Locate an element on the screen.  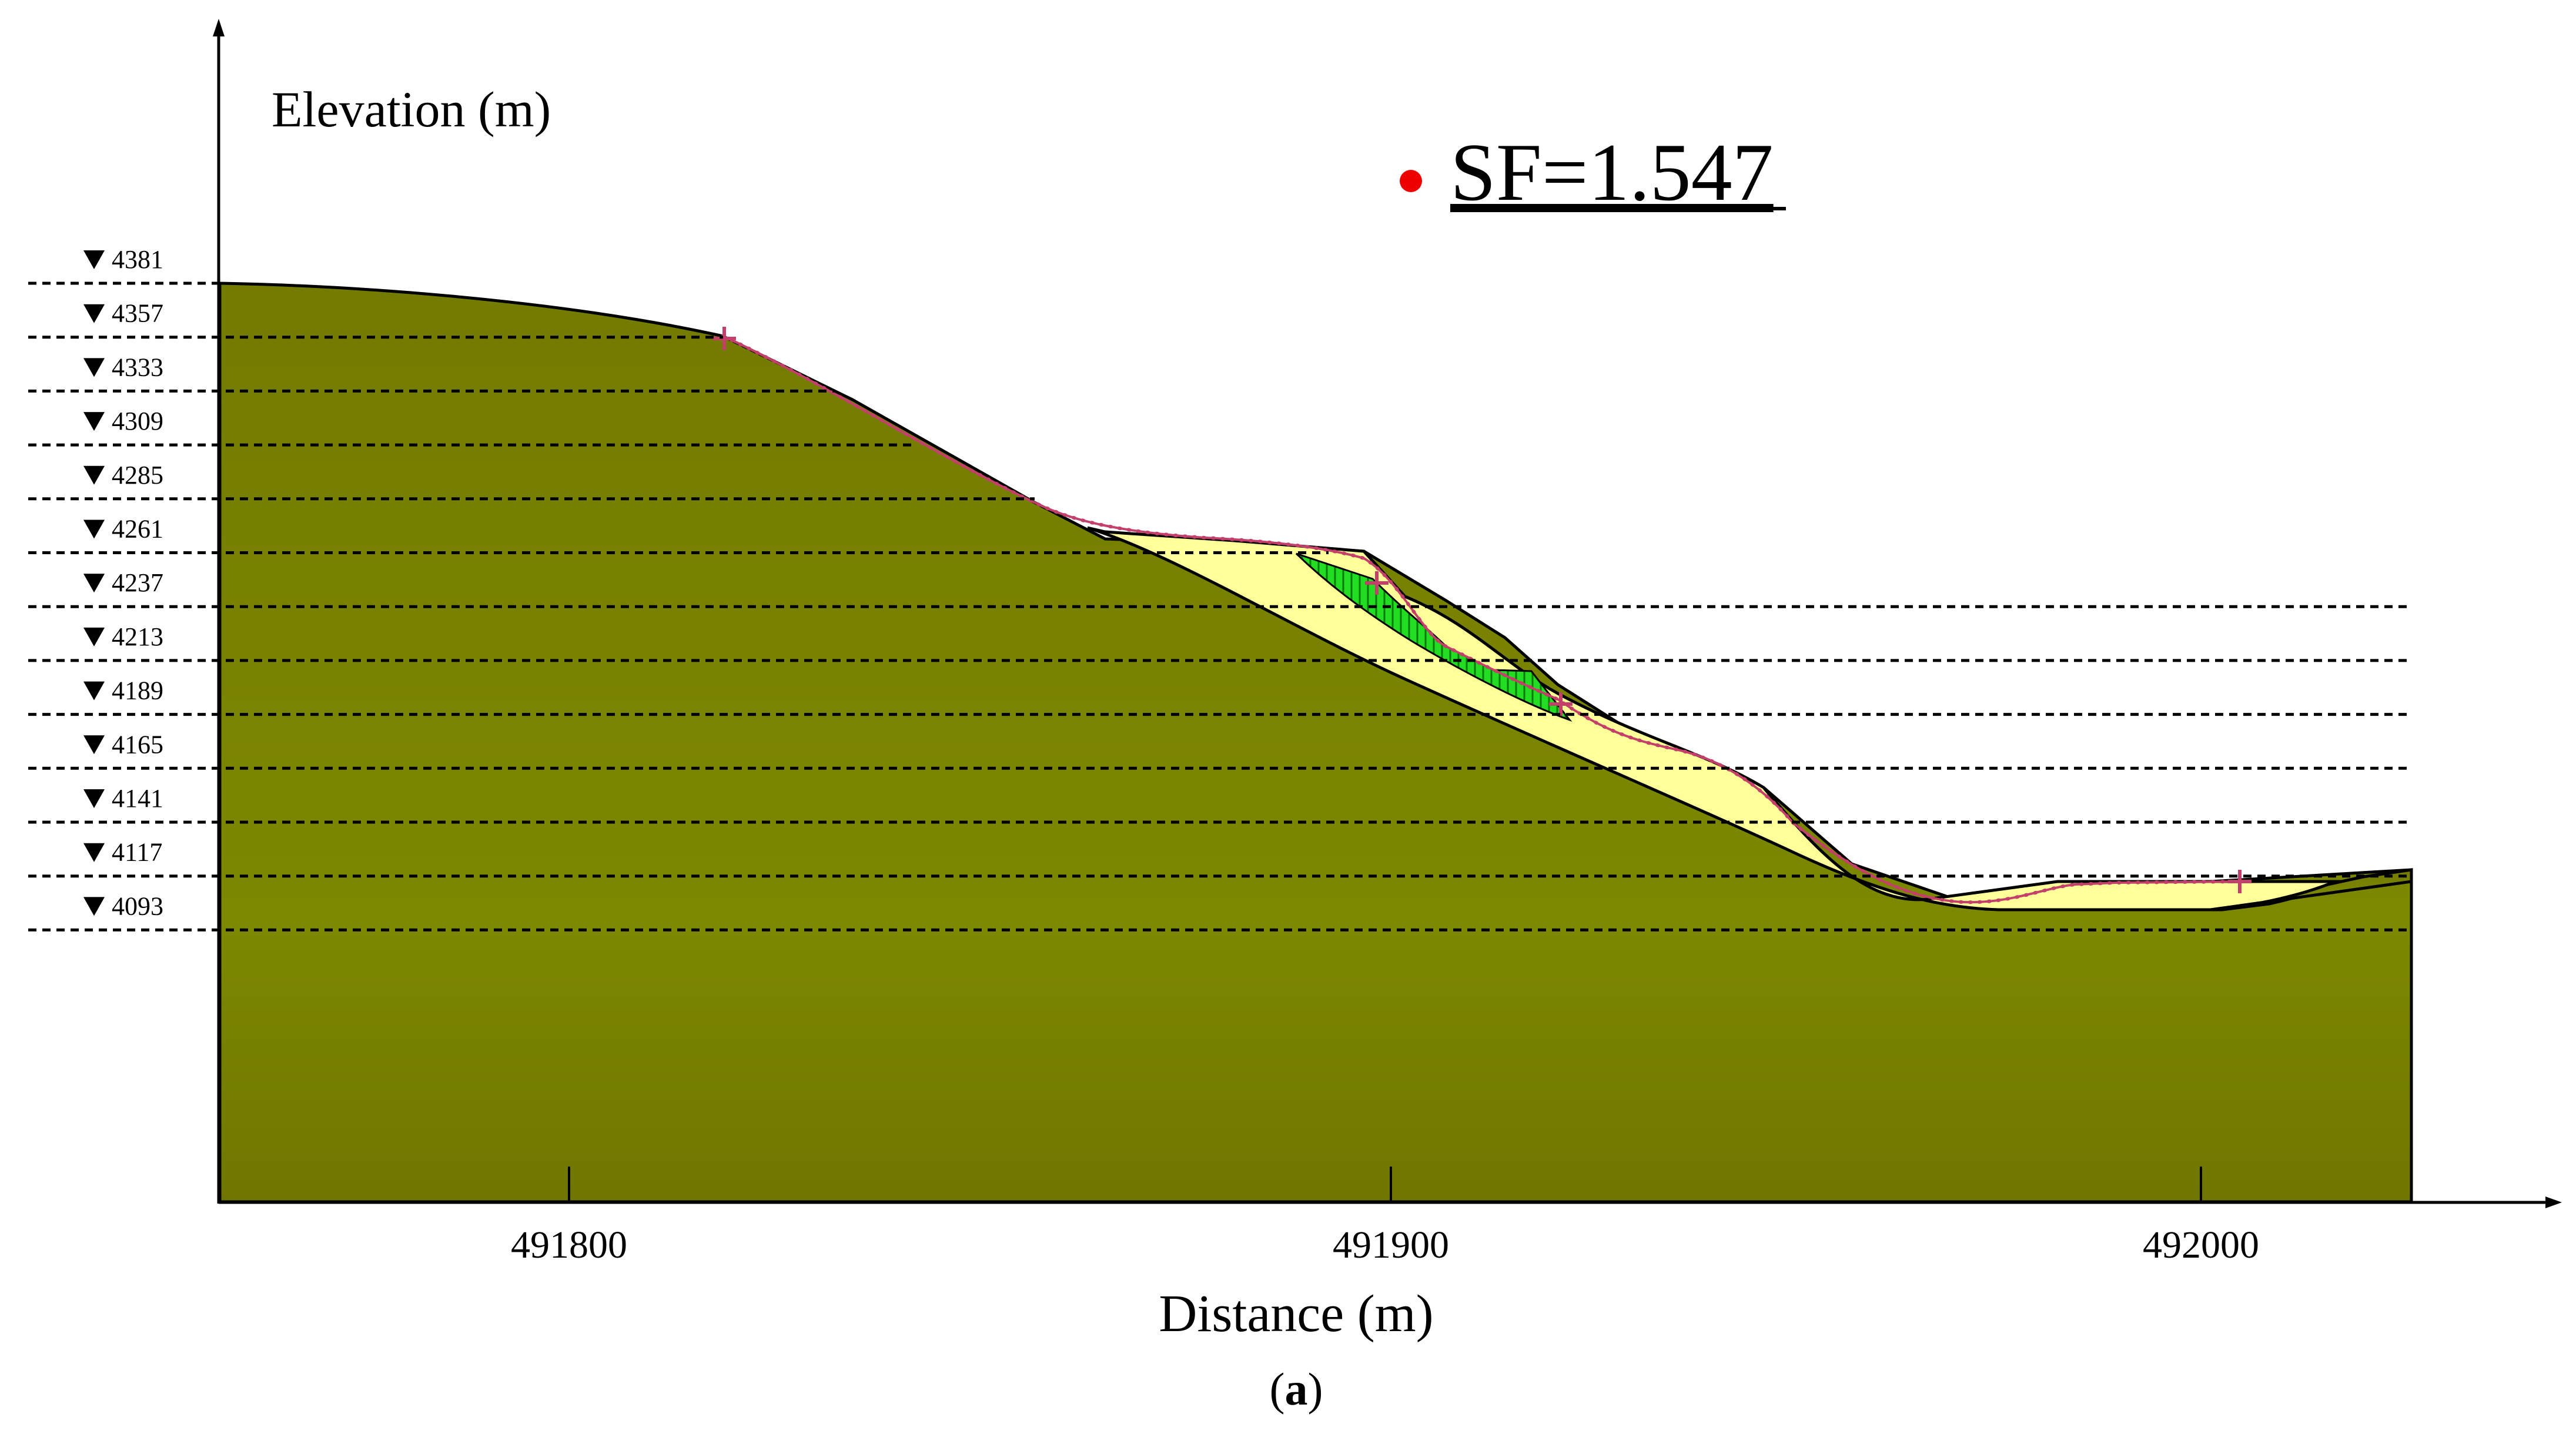
elevation-label: 4093 is located at coordinates (137, 906).